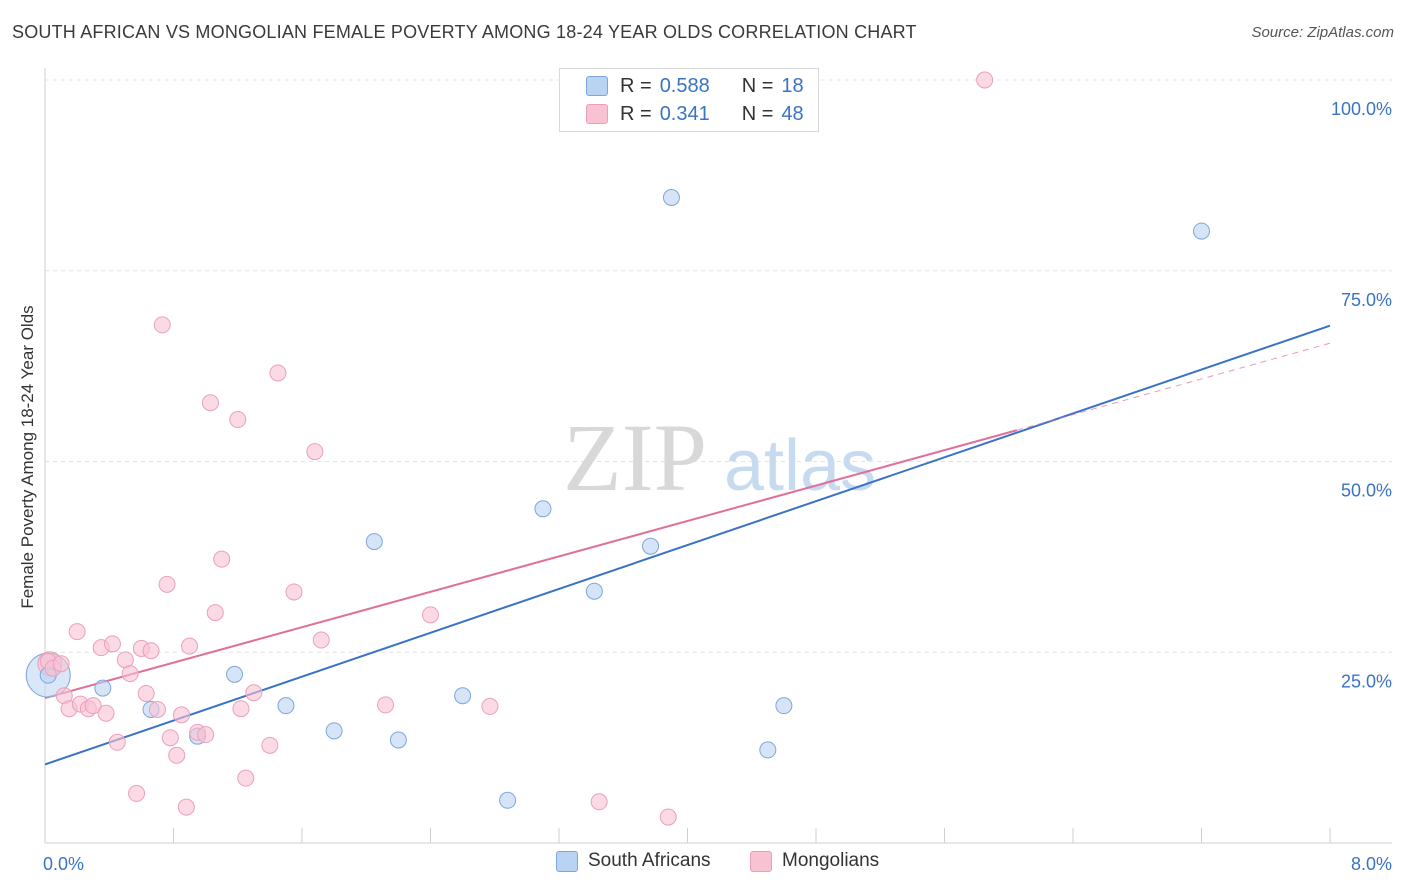  I want to click on legend-row-mongolians: R = 0.341 N = 48, so click(695, 114).